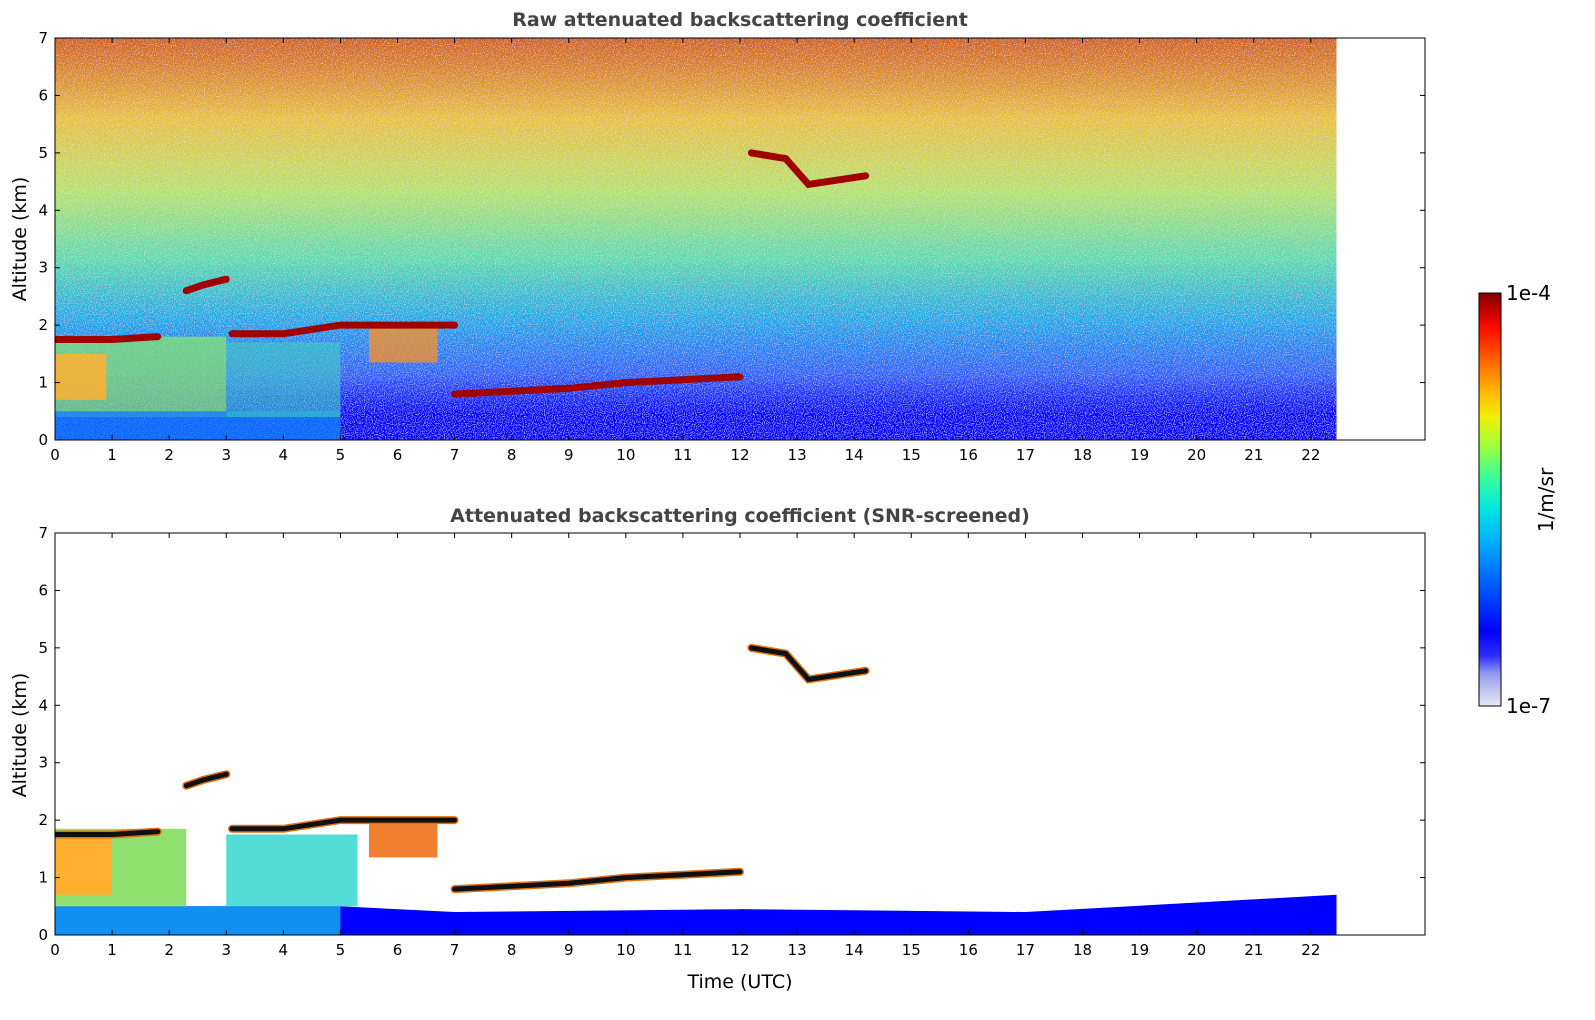  What do you see at coordinates (1490, 499) in the screenshot?
I see `colorbar-bar` at bounding box center [1490, 499].